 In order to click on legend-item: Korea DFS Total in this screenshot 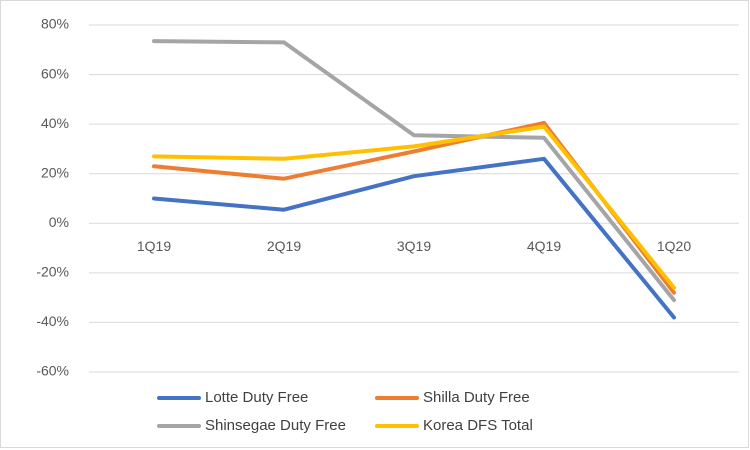, I will do `click(454, 425)`.